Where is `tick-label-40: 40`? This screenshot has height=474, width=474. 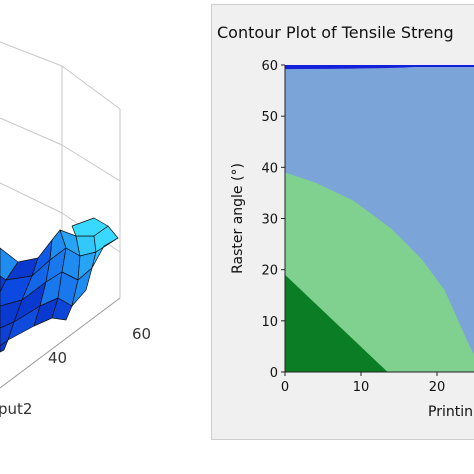 tick-label-40: 40 is located at coordinates (57, 358).